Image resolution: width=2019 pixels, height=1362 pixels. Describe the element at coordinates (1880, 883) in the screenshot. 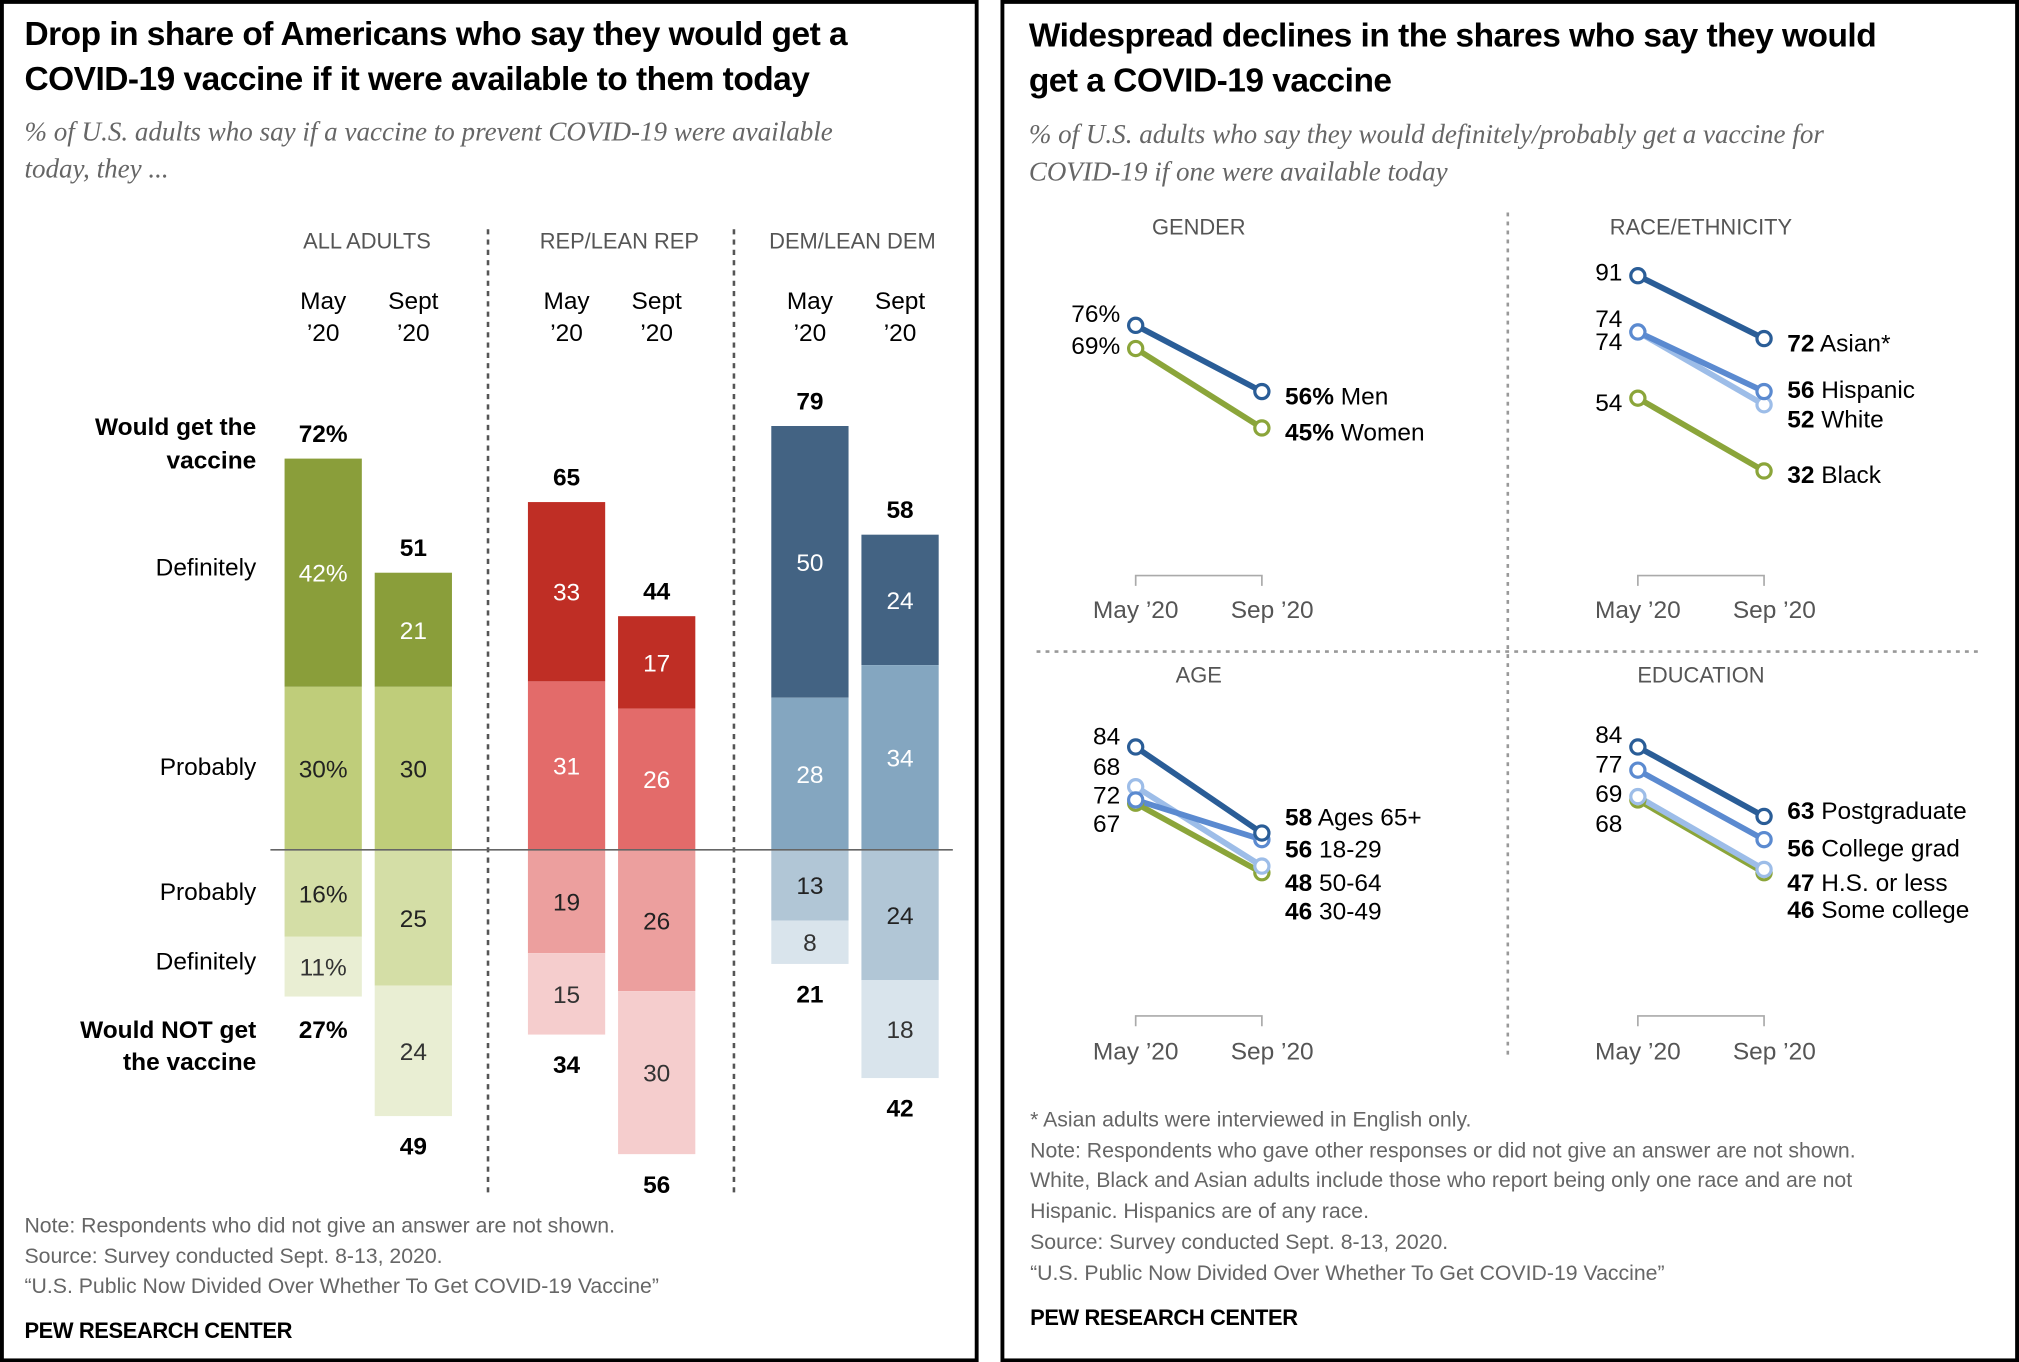

I see `series-name: H.S. or less` at that location.